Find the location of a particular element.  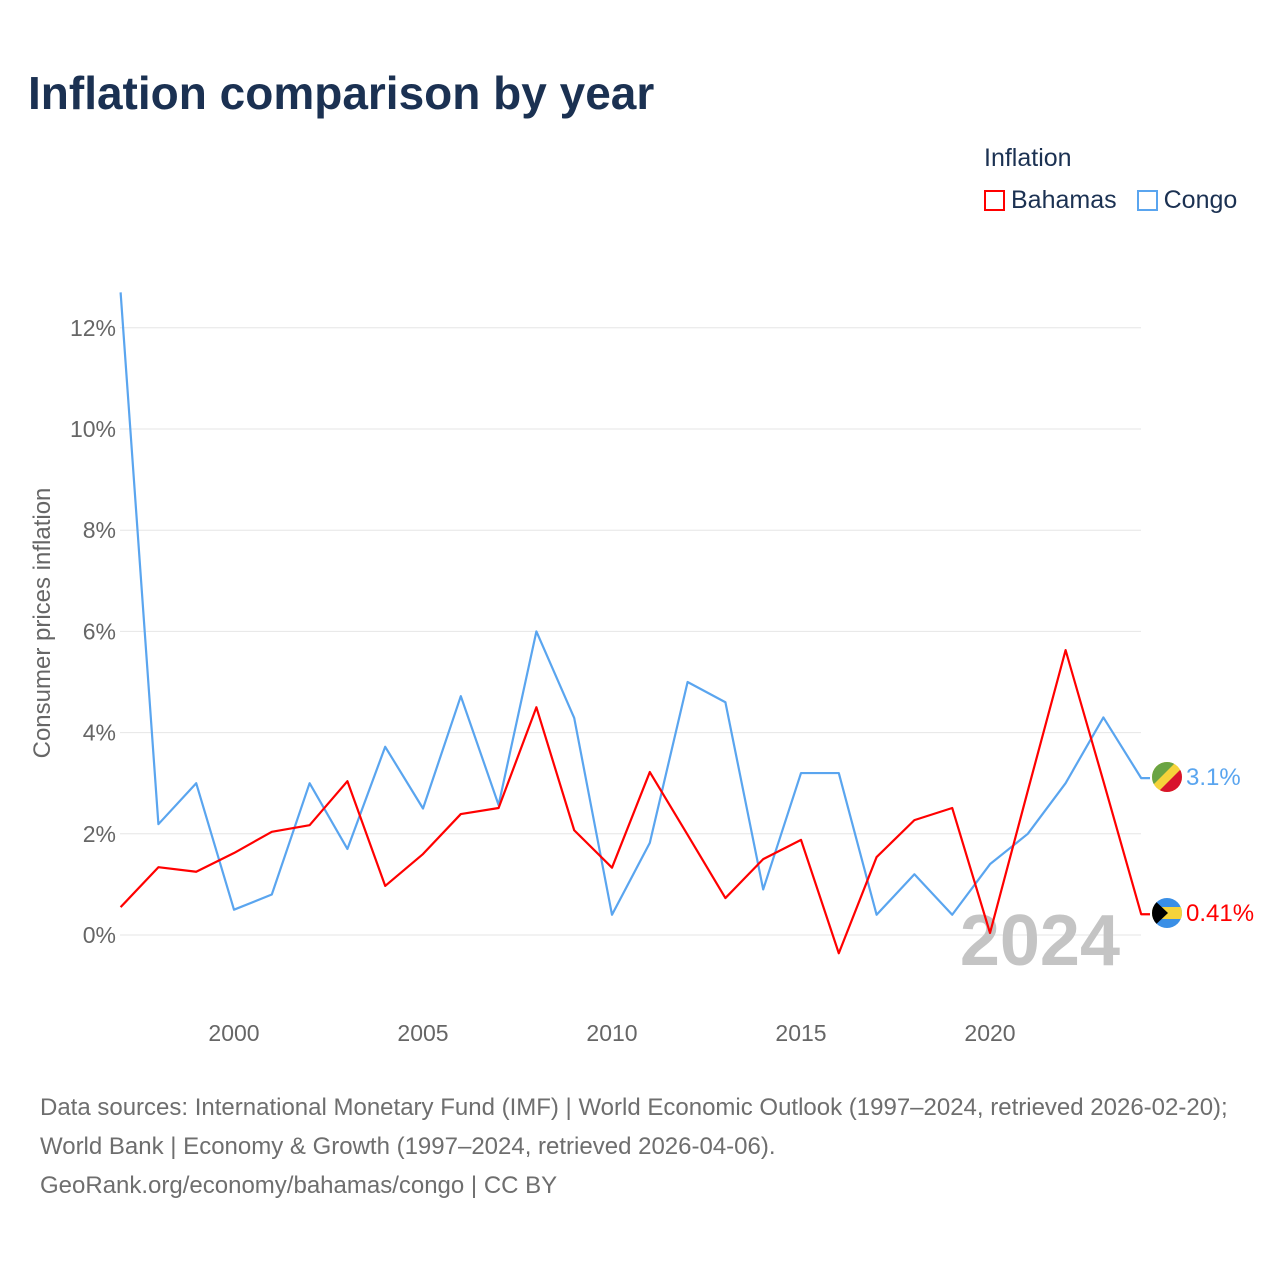

y-tick-label: 2% is located at coordinates (99, 834).